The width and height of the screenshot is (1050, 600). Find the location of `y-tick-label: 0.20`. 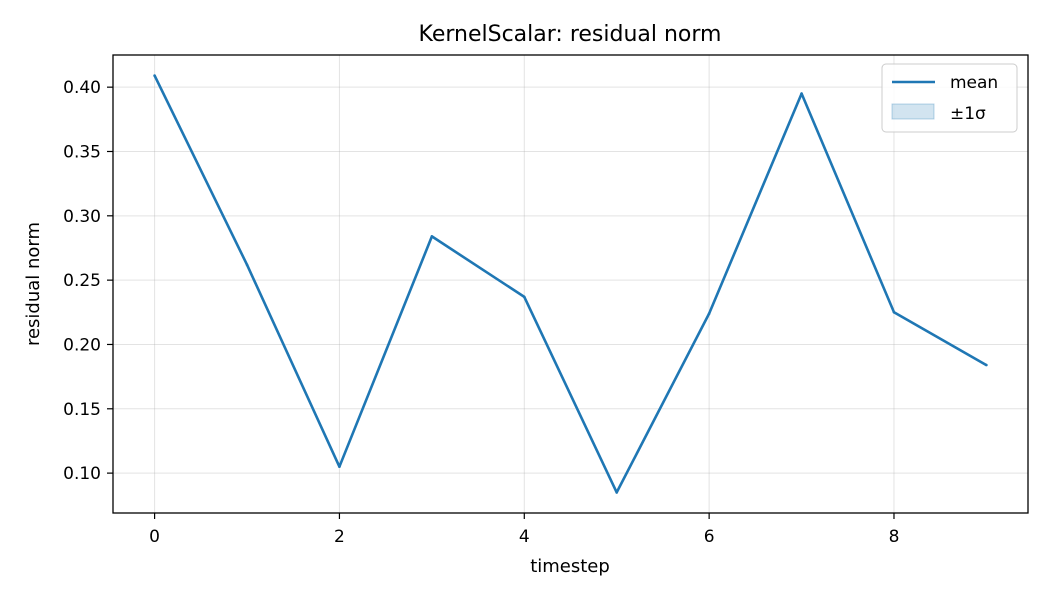

y-tick-label: 0.20 is located at coordinates (82, 345).